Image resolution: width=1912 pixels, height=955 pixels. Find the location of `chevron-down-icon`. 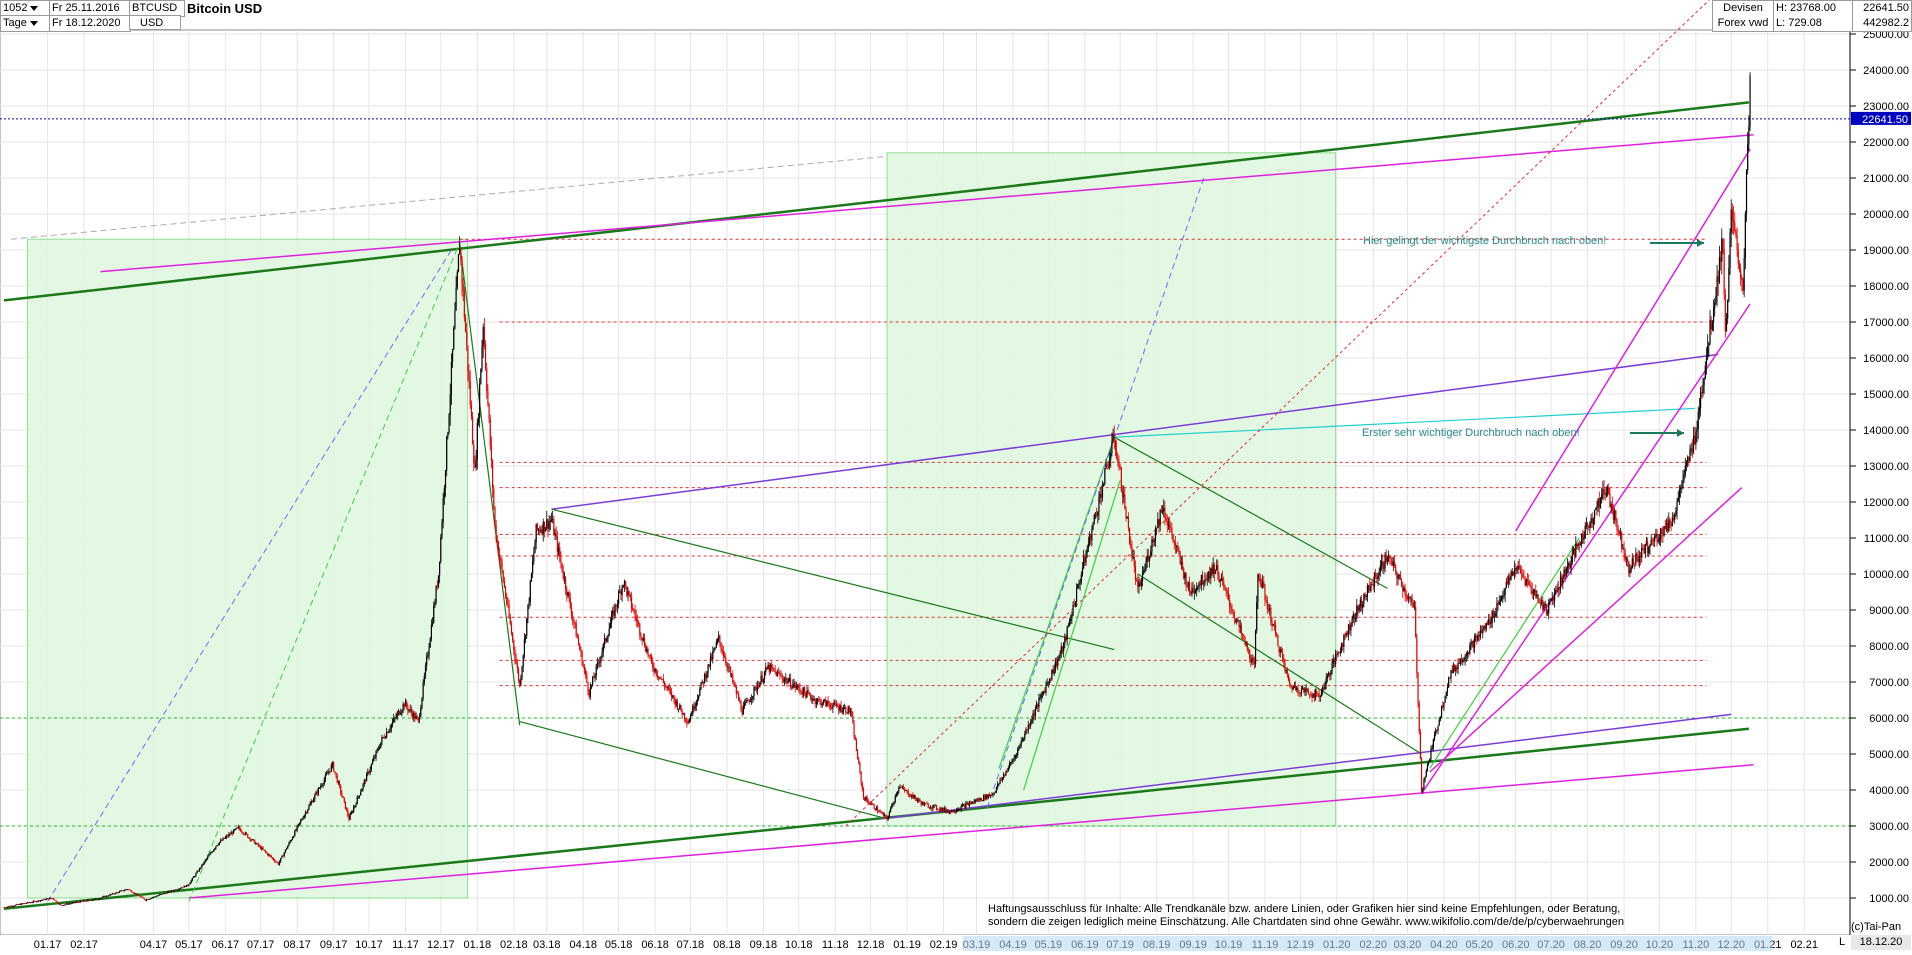

chevron-down-icon is located at coordinates (33, 23).